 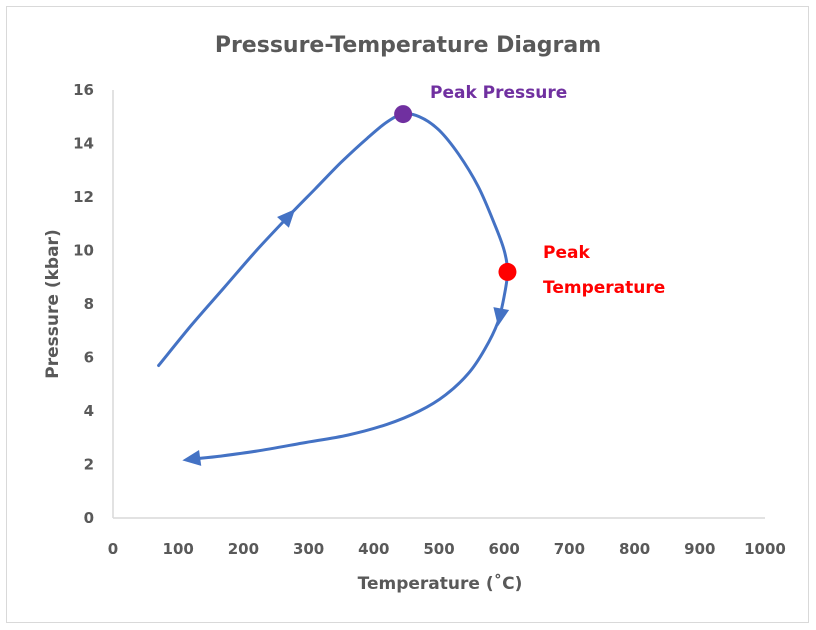 What do you see at coordinates (89, 358) in the screenshot?
I see `y-tick-label: 6` at bounding box center [89, 358].